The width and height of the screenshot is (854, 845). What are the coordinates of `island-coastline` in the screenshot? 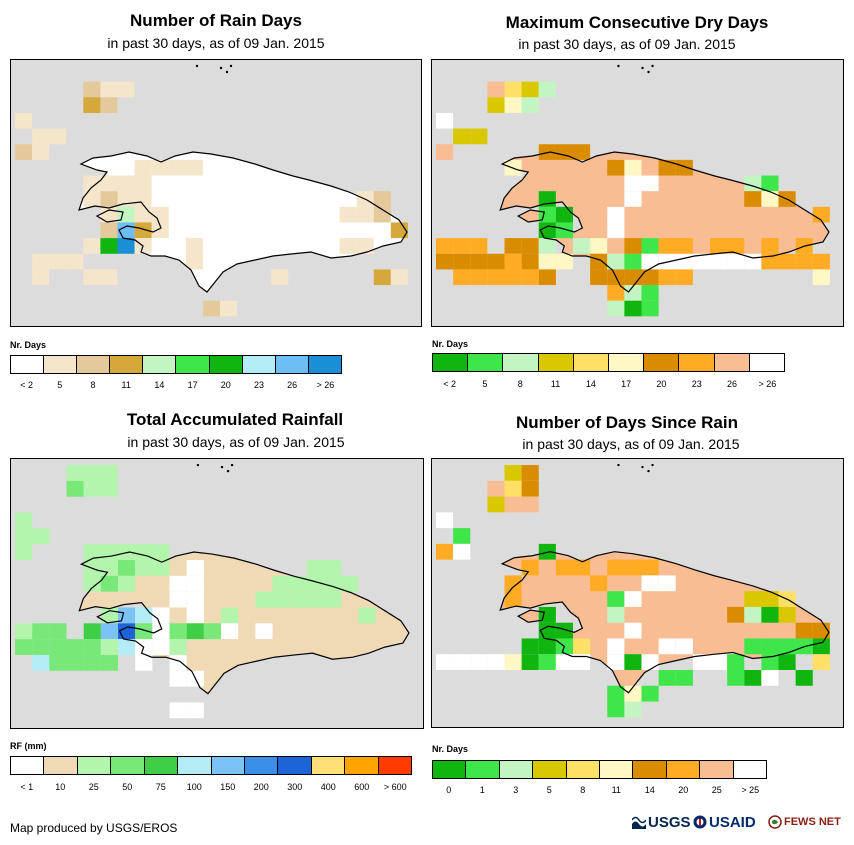 It's located at (531, 616).